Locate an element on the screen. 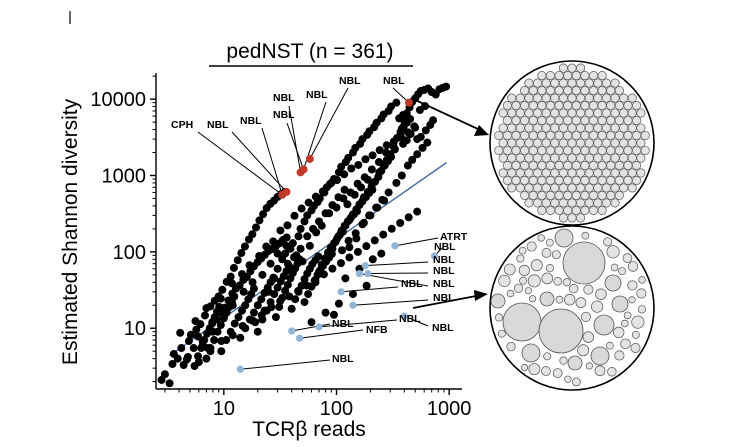  arrows is located at coordinates (449, 203).